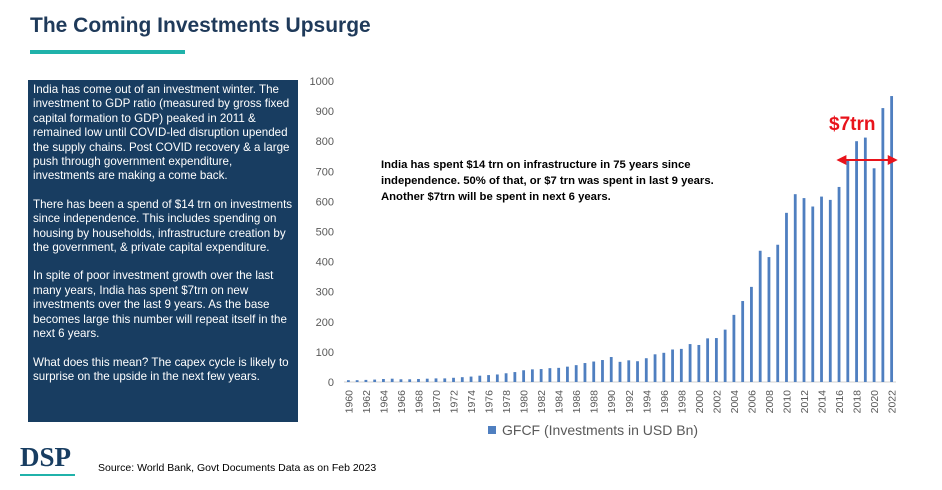 Image resolution: width=942 pixels, height=490 pixels. What do you see at coordinates (893, 402) in the screenshot?
I see `x-tick-label: 2022` at bounding box center [893, 402].